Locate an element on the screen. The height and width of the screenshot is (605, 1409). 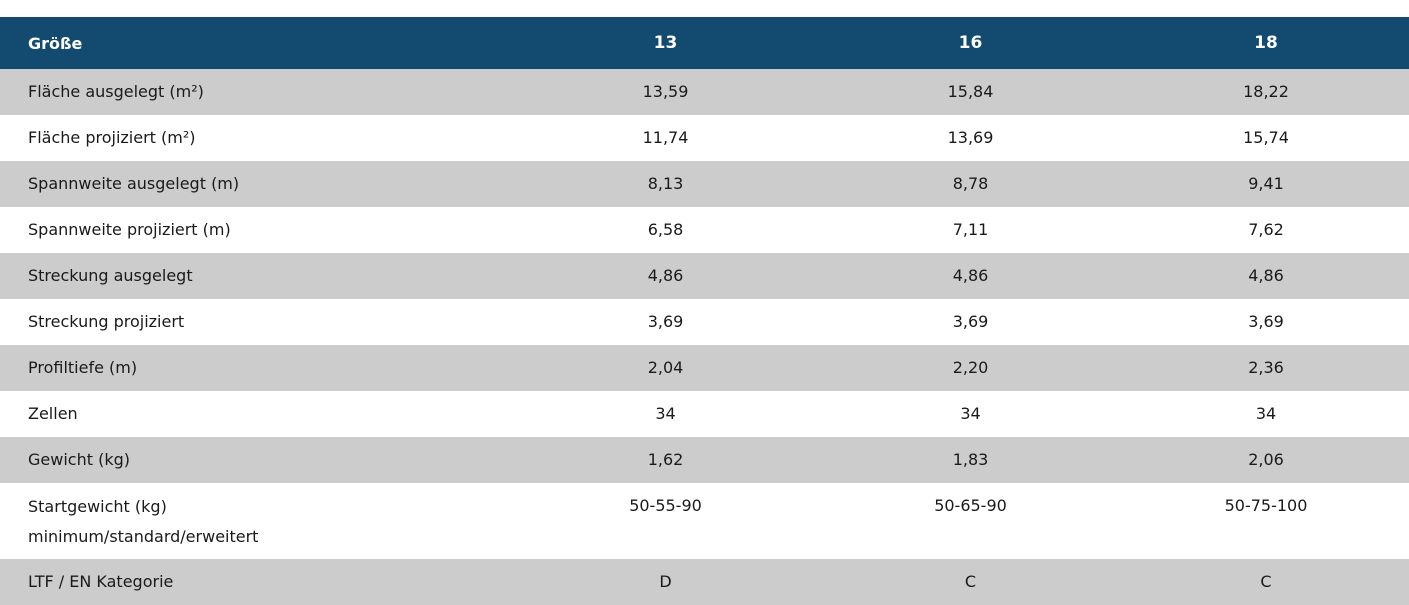
header-size-18: 18 is located at coordinates (1266, 43).